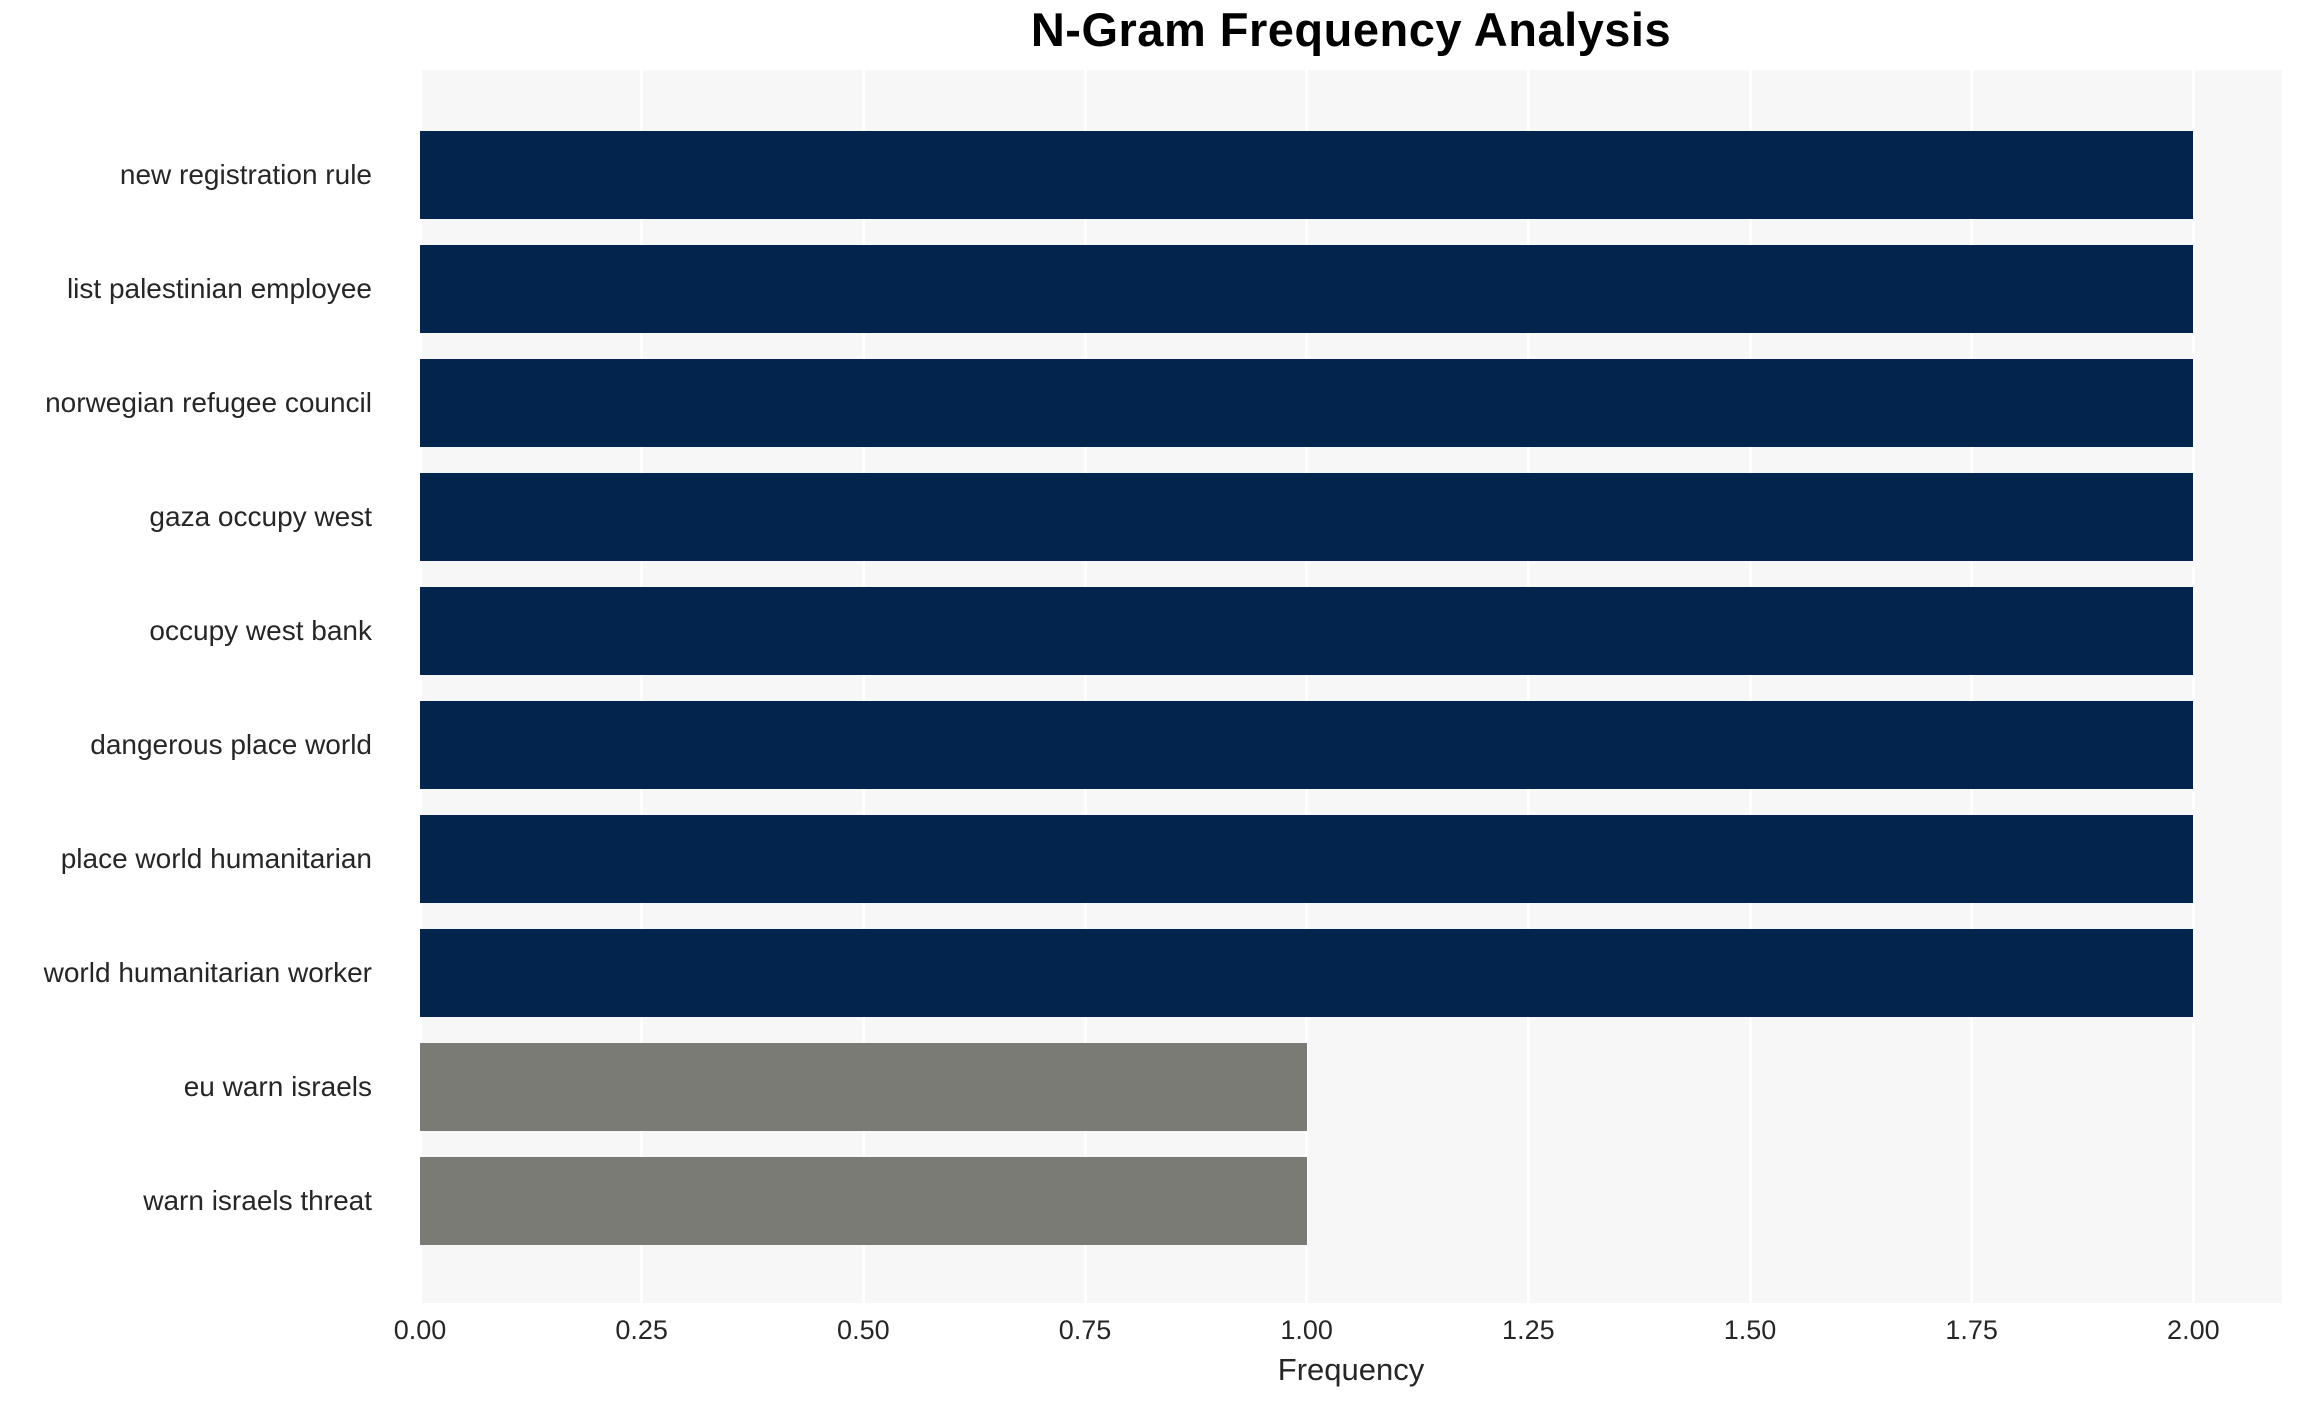 This screenshot has width=2300, height=1402. Describe the element at coordinates (277, 1086) in the screenshot. I see `y-axis-label: eu warn israels` at that location.